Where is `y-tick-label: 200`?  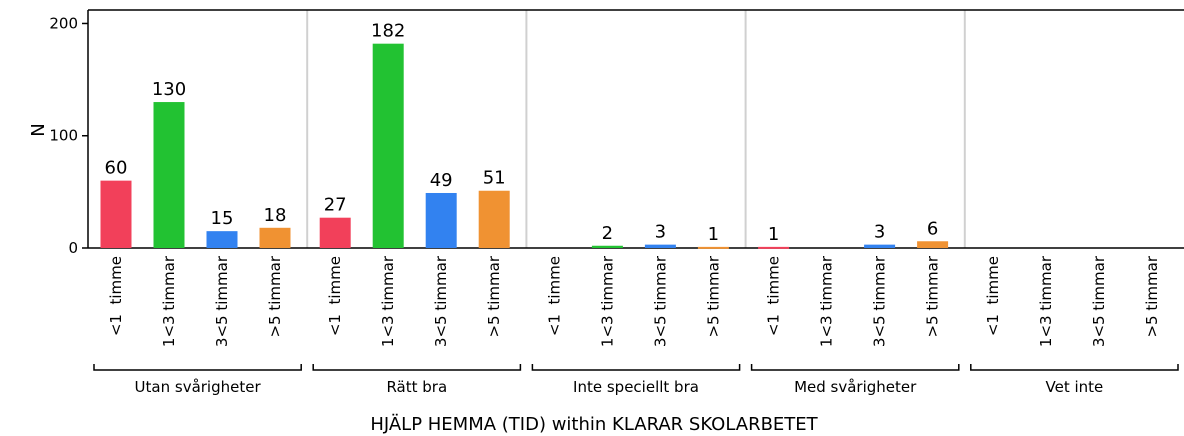
y-tick-label: 200 is located at coordinates (63, 23).